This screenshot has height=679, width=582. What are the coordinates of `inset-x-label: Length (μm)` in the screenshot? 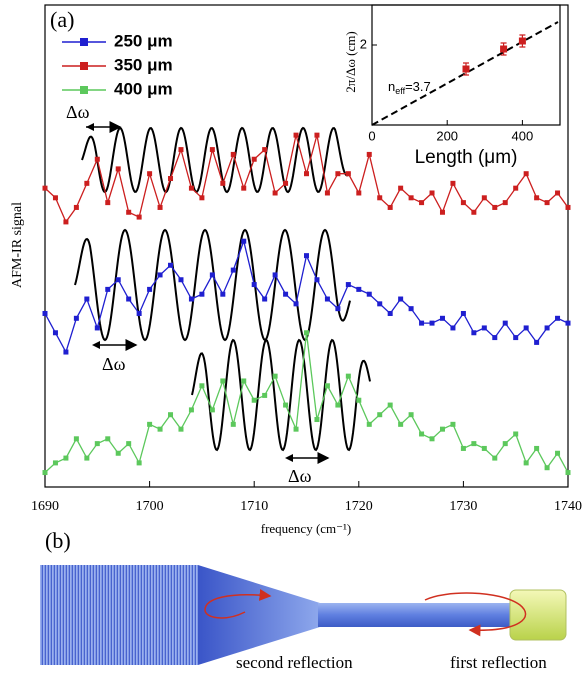 It's located at (466, 157).